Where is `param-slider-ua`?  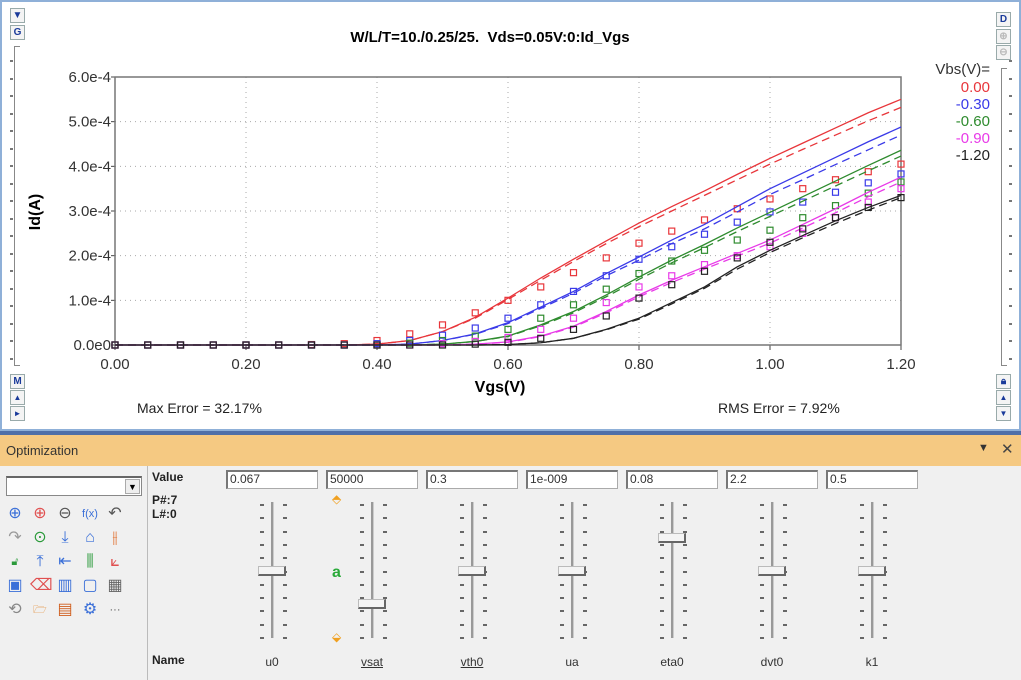 param-slider-ua is located at coordinates (572, 571).